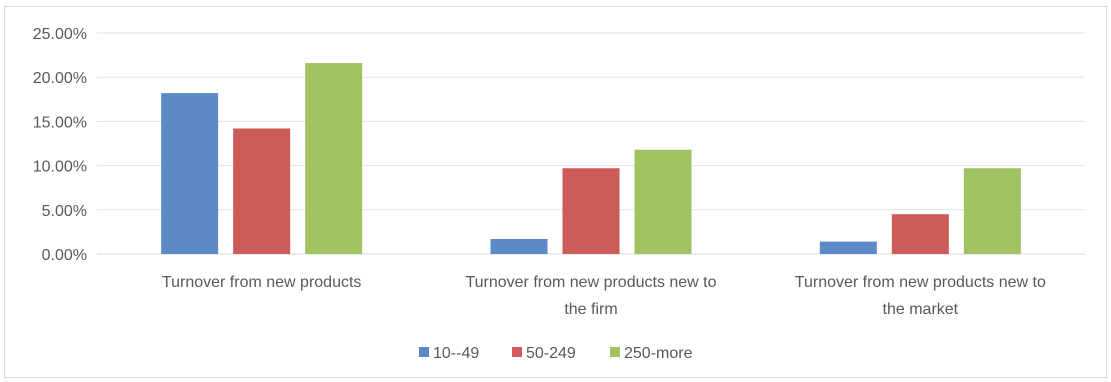 This screenshot has width=1111, height=382. Describe the element at coordinates (456, 353) in the screenshot. I see `legend-label: 10--49` at that location.